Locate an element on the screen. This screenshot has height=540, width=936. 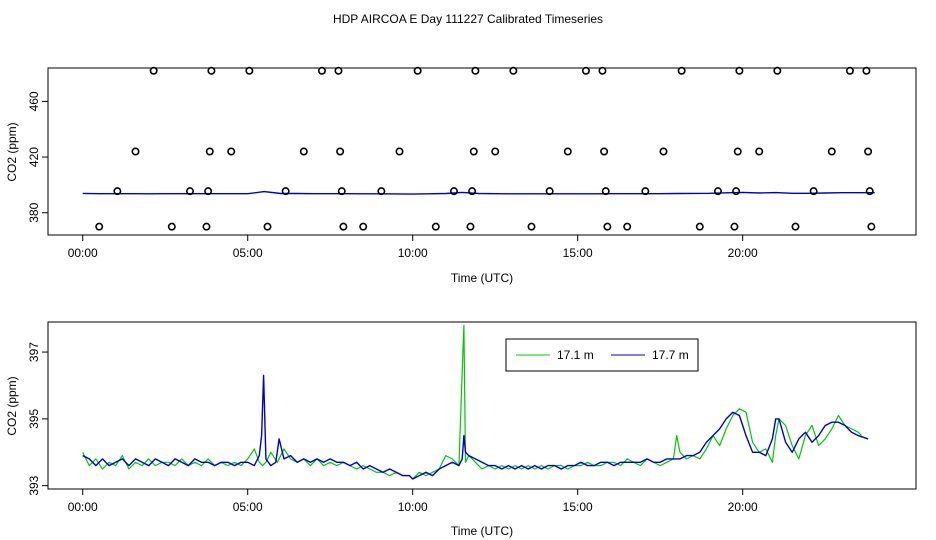
bottom-x-axis-label: Time (UTC) is located at coordinates (482, 531).